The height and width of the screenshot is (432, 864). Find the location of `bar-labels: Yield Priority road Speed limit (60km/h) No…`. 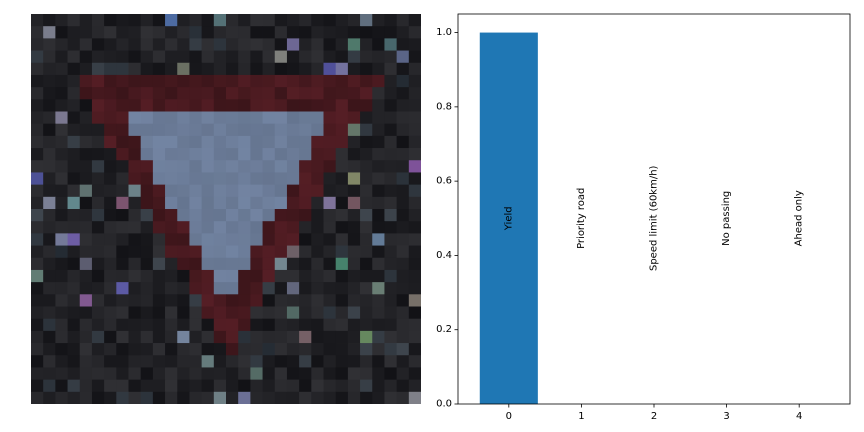

bar-labels: Yield Priority road Speed limit (60km/h) No… is located at coordinates (653, 218).